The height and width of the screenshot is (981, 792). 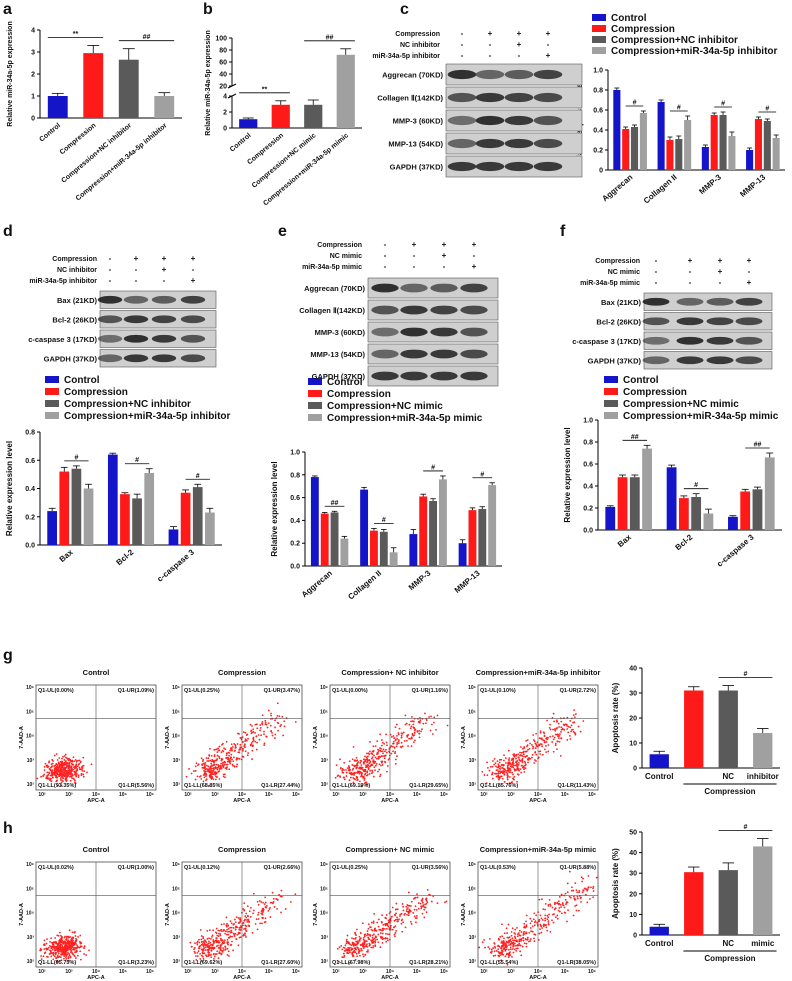 What do you see at coordinates (578, 868) in the screenshot?
I see `quadrant-label: Q1-UR(5.88%)` at bounding box center [578, 868].